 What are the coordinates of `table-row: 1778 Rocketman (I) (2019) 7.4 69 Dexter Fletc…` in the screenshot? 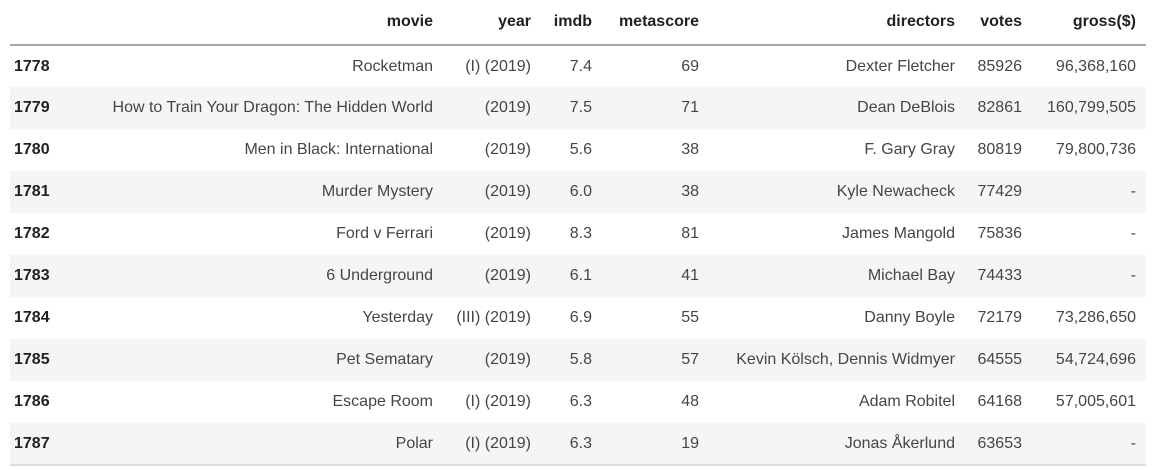 It's located at (578, 66).